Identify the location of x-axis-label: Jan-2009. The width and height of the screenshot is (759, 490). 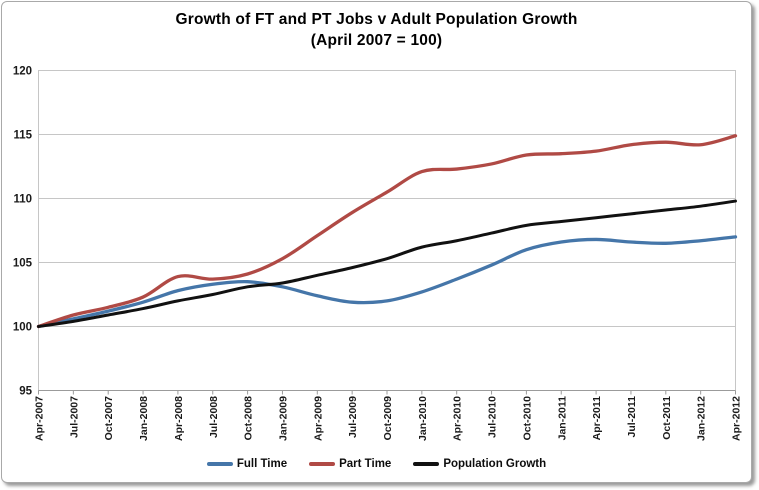
(283, 418).